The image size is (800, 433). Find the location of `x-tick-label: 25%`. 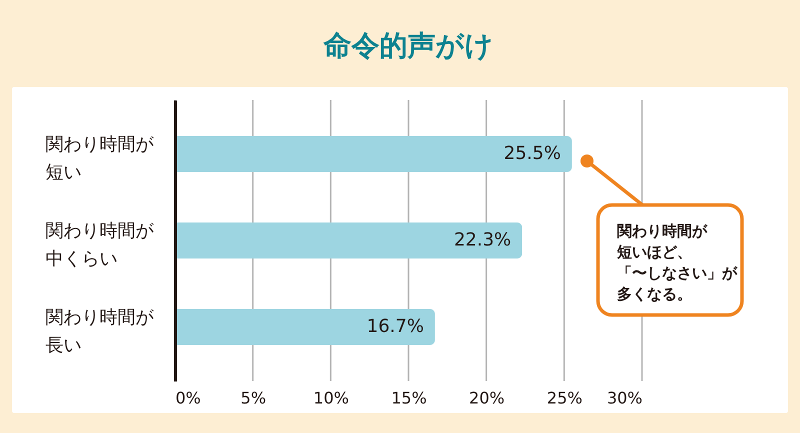

x-tick-label: 25% is located at coordinates (564, 398).